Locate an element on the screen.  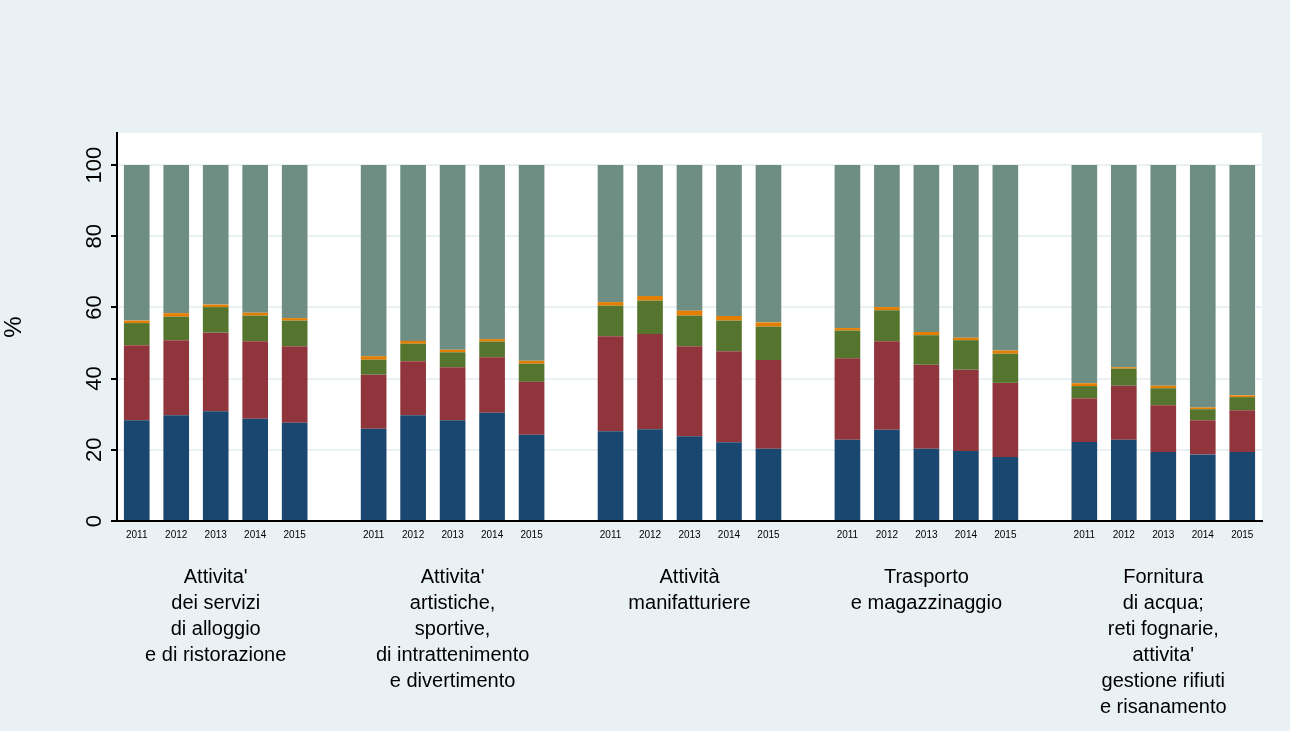
y-tick-label: 100 is located at coordinates (94, 165).